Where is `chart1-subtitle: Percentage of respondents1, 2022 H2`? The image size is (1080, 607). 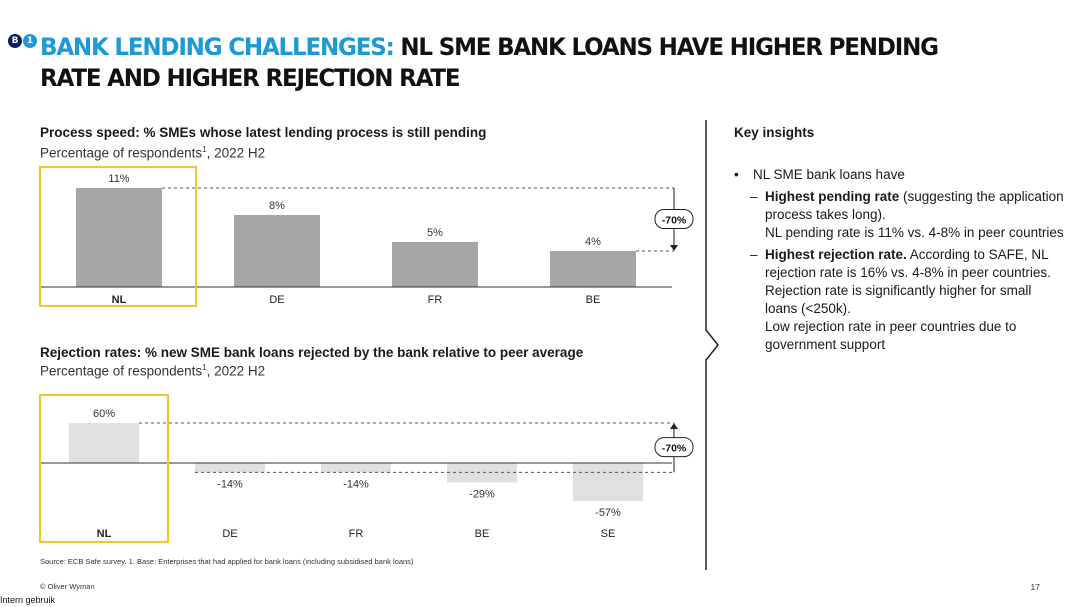 chart1-subtitle: Percentage of respondents1, 2022 H2 is located at coordinates (152, 153).